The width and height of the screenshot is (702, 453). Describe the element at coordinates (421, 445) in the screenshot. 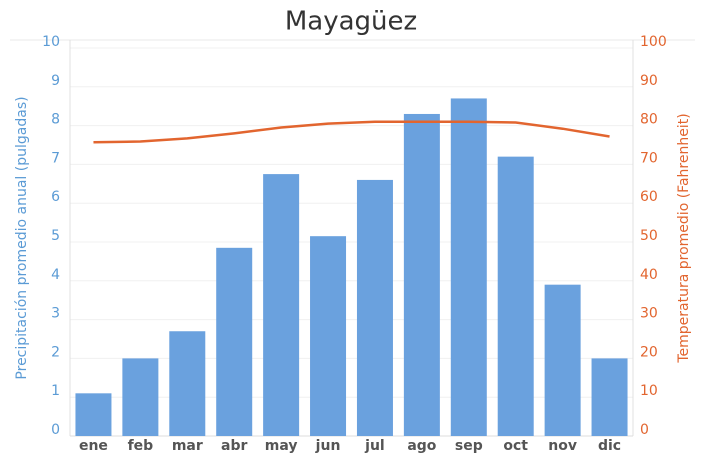

I see `x-tick-label: ago` at that location.